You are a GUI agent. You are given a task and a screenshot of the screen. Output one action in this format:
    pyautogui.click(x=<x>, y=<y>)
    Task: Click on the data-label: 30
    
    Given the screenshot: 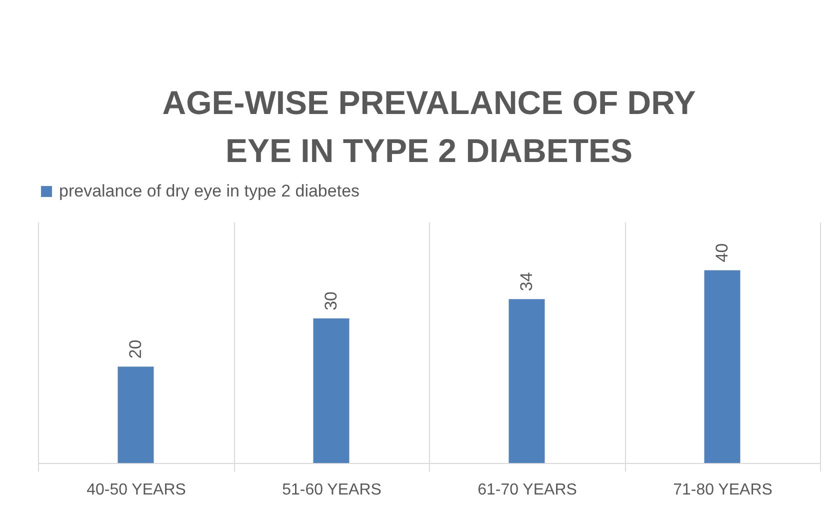 What is the action you would take?
    pyautogui.click(x=330, y=300)
    